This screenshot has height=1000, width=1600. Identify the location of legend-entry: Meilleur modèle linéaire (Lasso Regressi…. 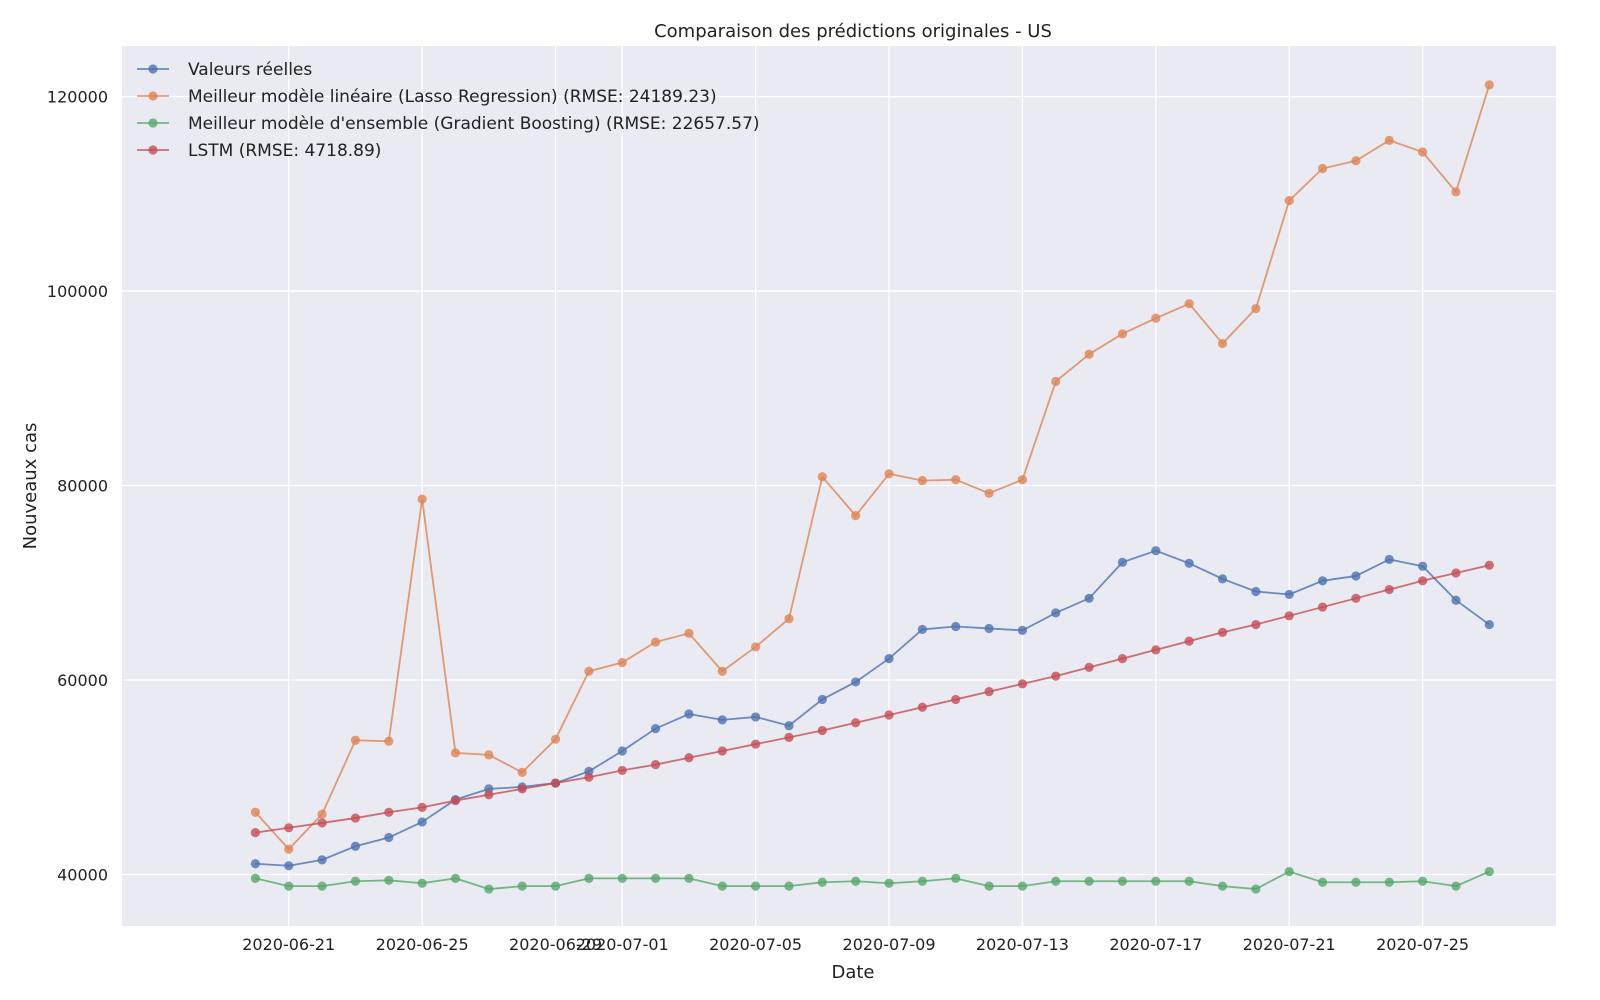
(427, 97).